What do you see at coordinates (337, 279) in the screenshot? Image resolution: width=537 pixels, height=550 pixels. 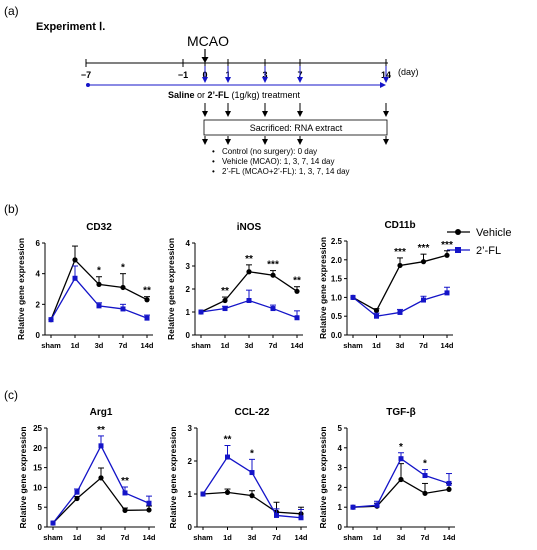 I see `y-tick-label: 1.5` at bounding box center [337, 279].